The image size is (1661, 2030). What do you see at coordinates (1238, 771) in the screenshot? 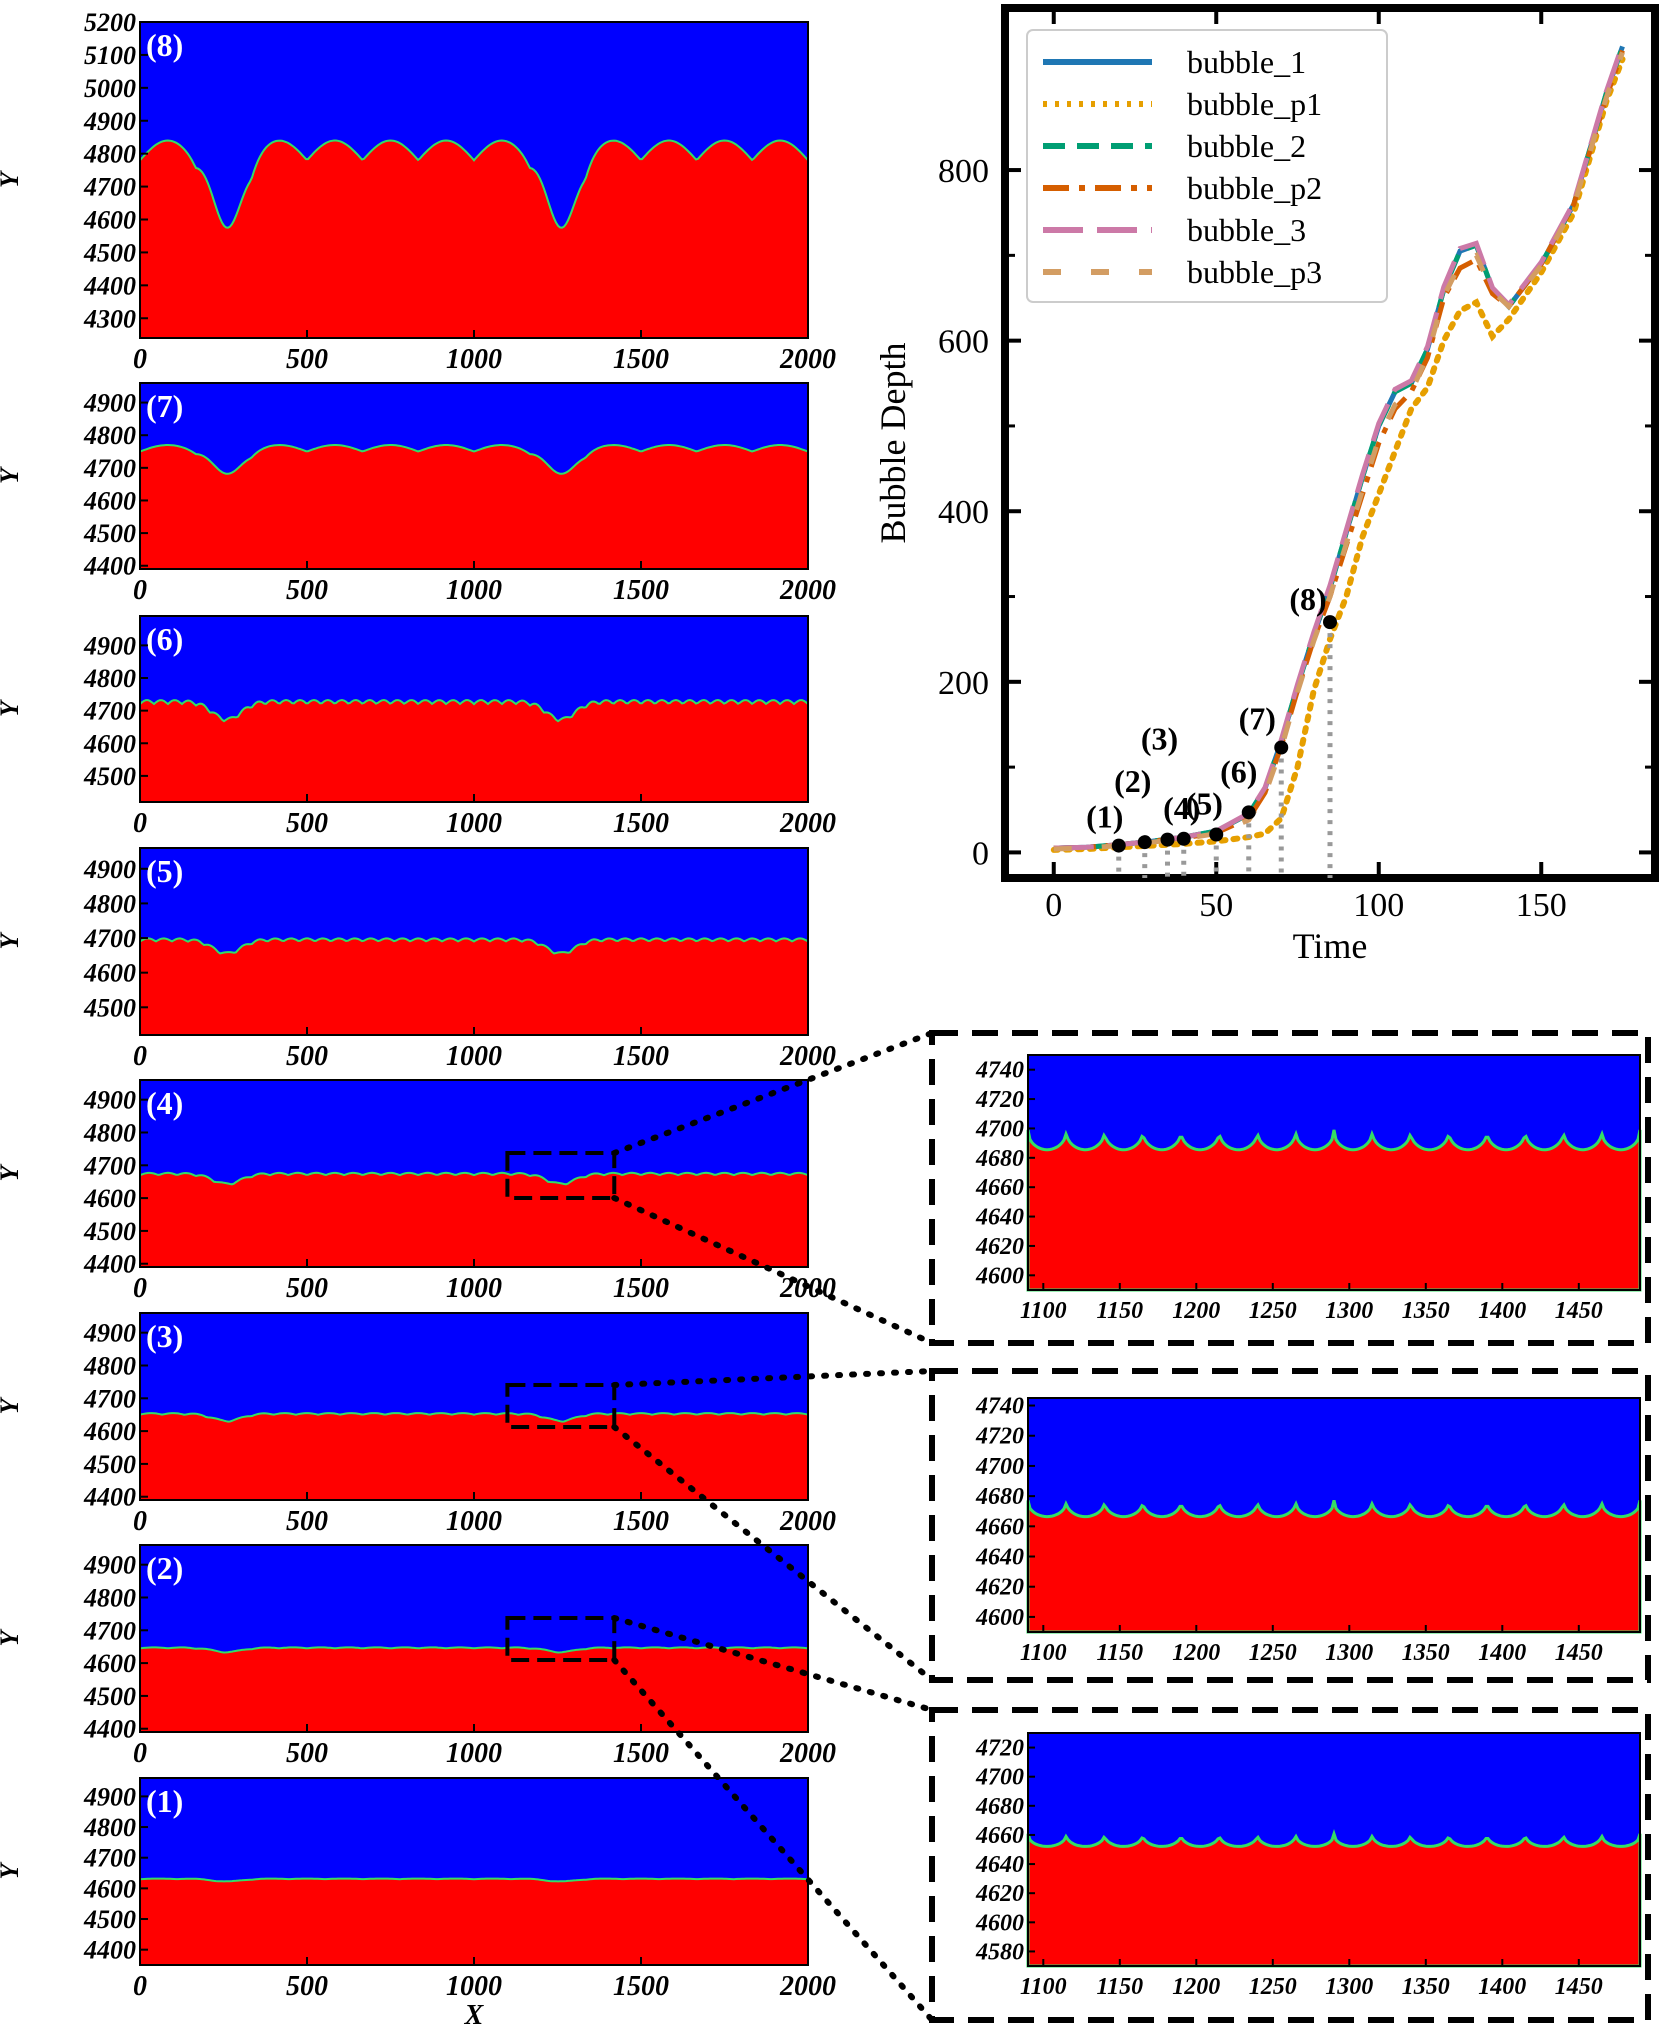
I see `marker-label: (6)` at bounding box center [1238, 771].